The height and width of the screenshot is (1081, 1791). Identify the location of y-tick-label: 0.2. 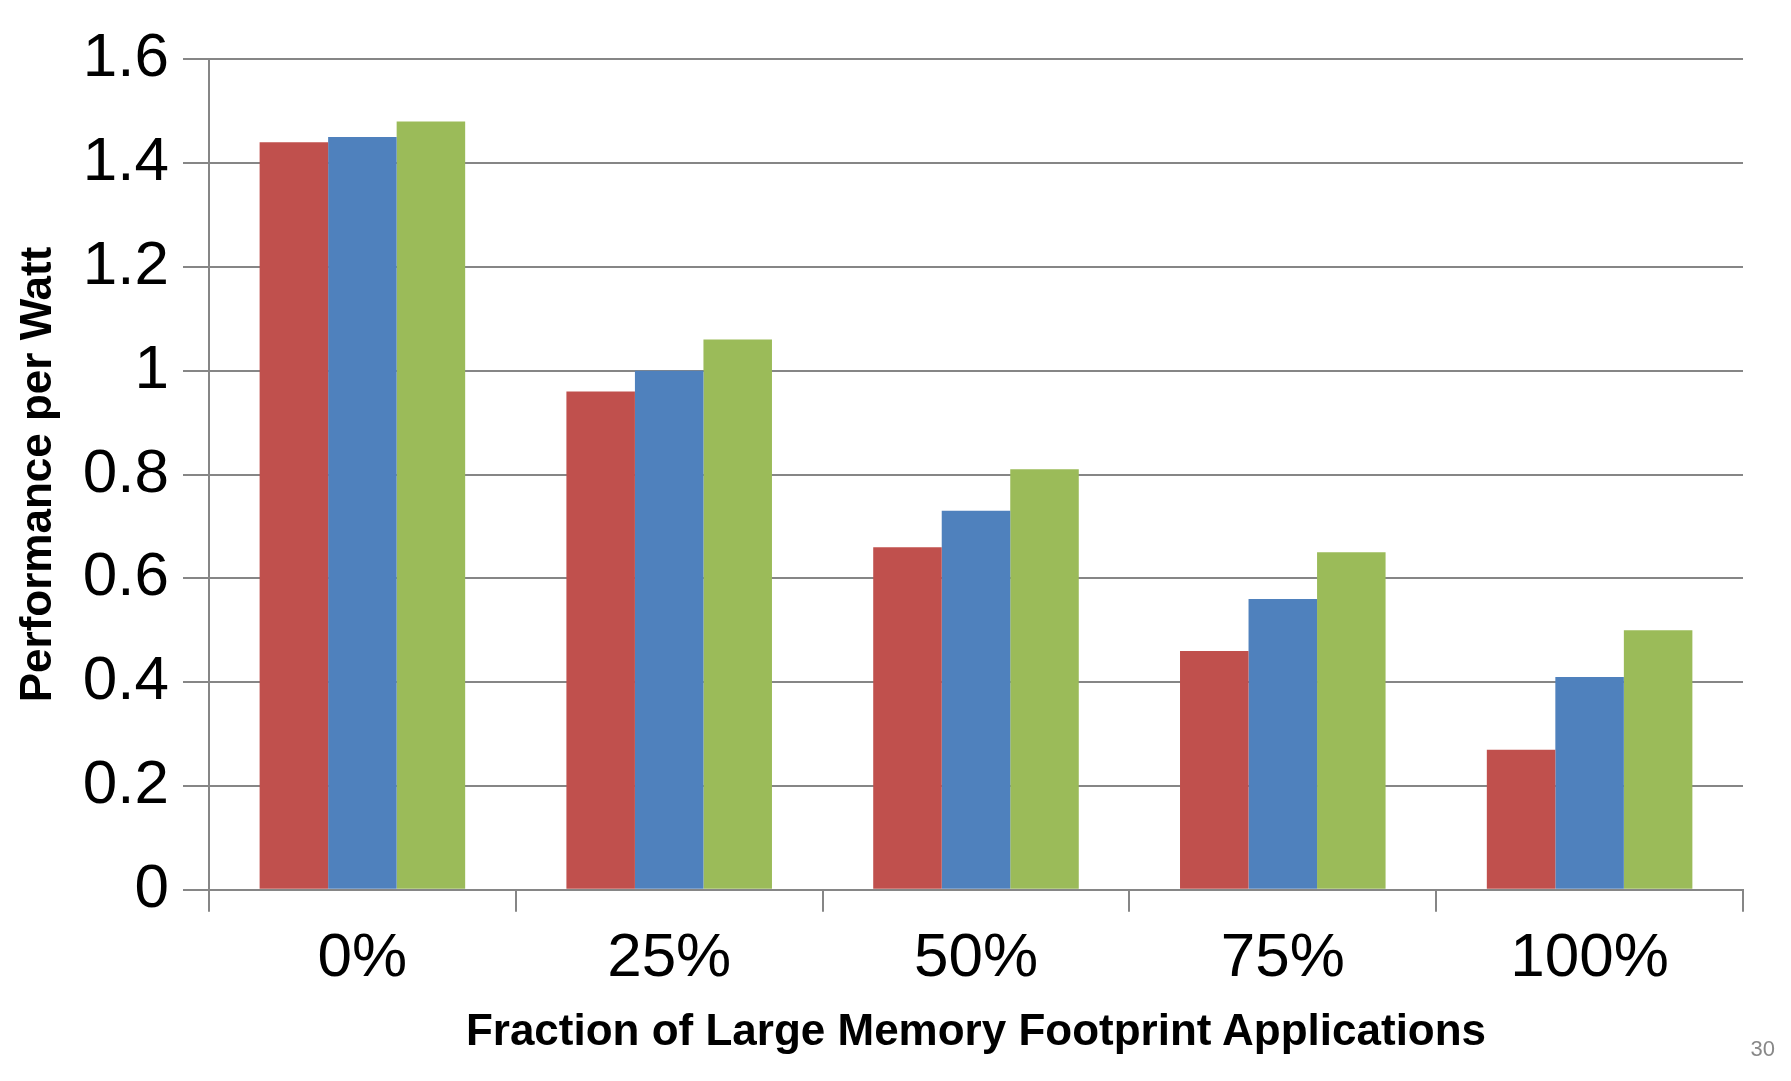
(125, 782).